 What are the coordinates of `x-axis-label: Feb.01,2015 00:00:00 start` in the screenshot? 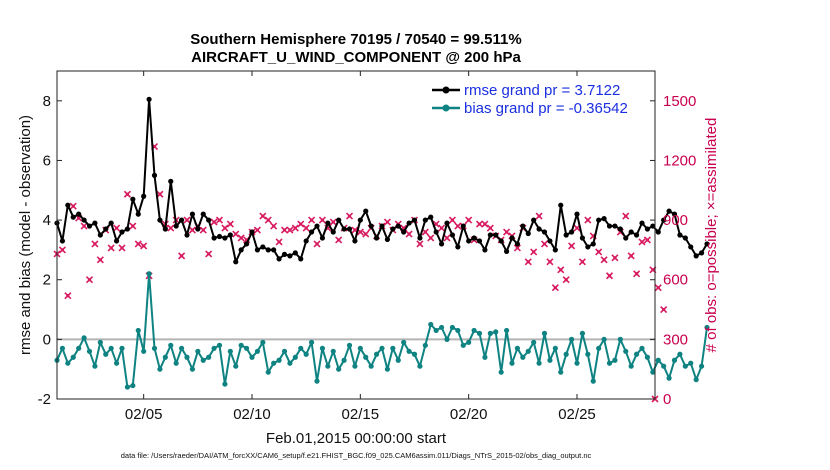 It's located at (356, 438).